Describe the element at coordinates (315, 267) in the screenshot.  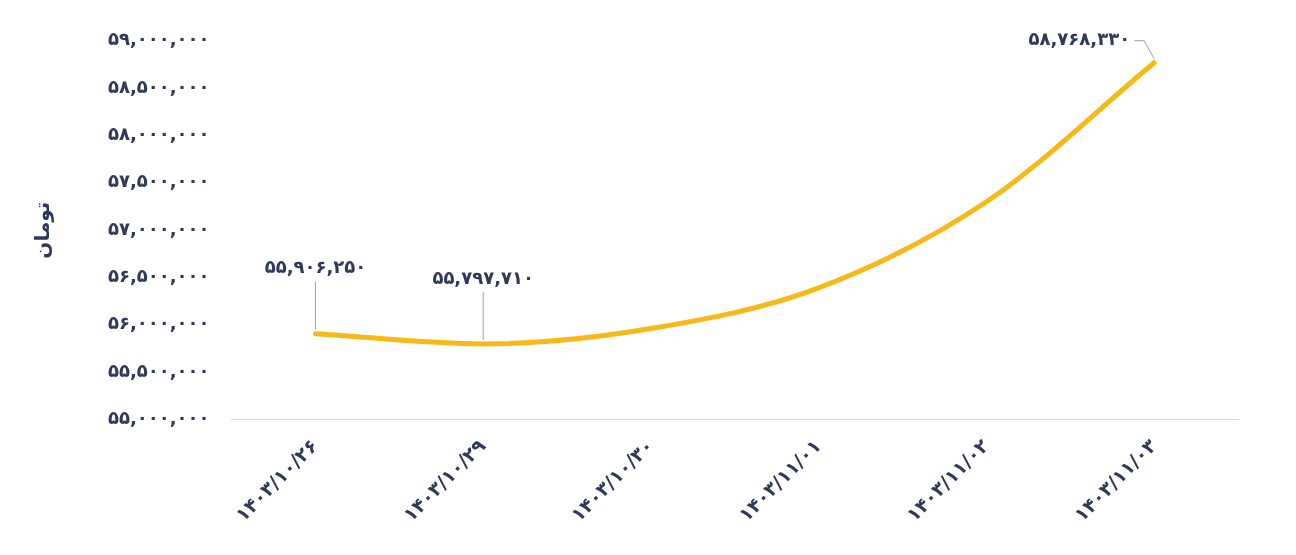
I see `data-label: ۵۵,۹۰۶,۲۵۰` at that location.